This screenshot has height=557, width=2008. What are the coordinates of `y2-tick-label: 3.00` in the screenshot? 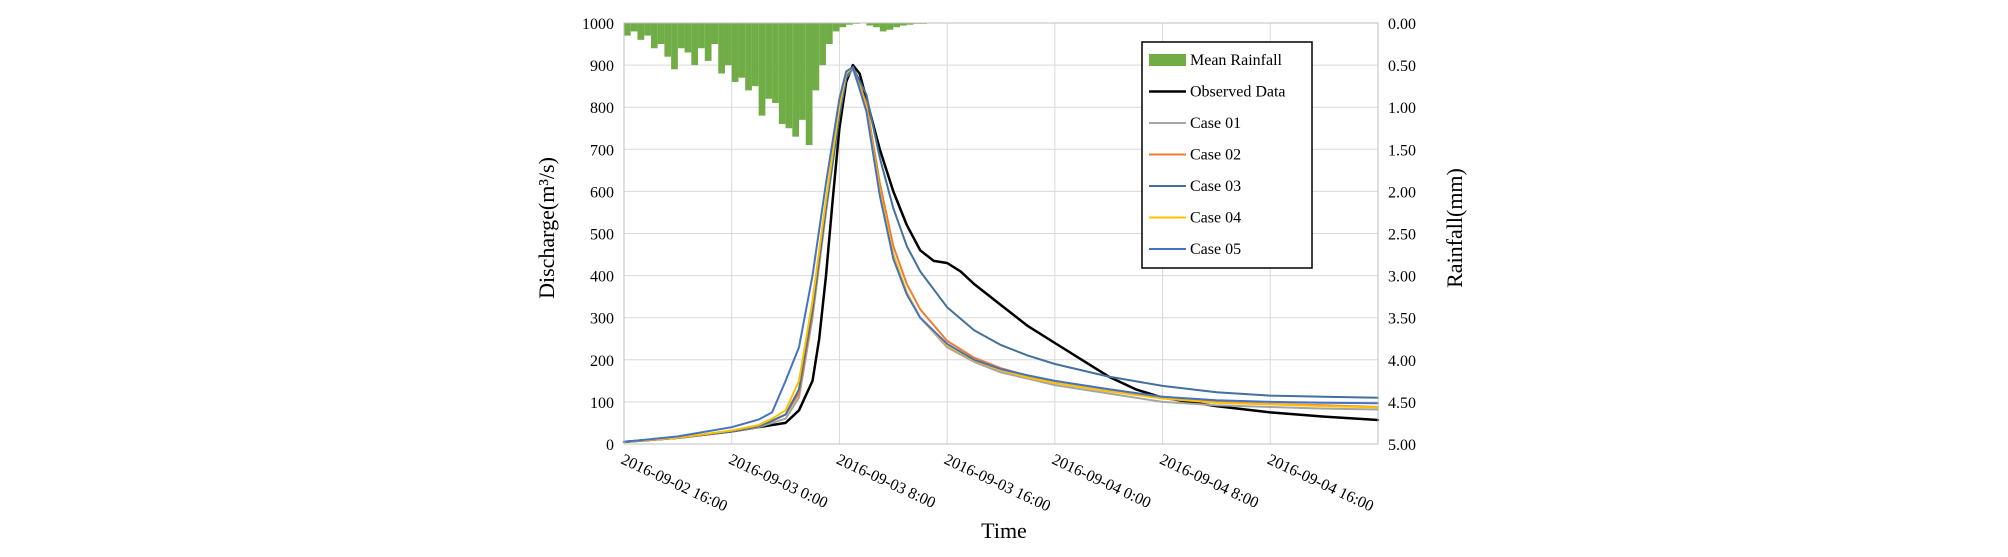 It's located at (1402, 277).